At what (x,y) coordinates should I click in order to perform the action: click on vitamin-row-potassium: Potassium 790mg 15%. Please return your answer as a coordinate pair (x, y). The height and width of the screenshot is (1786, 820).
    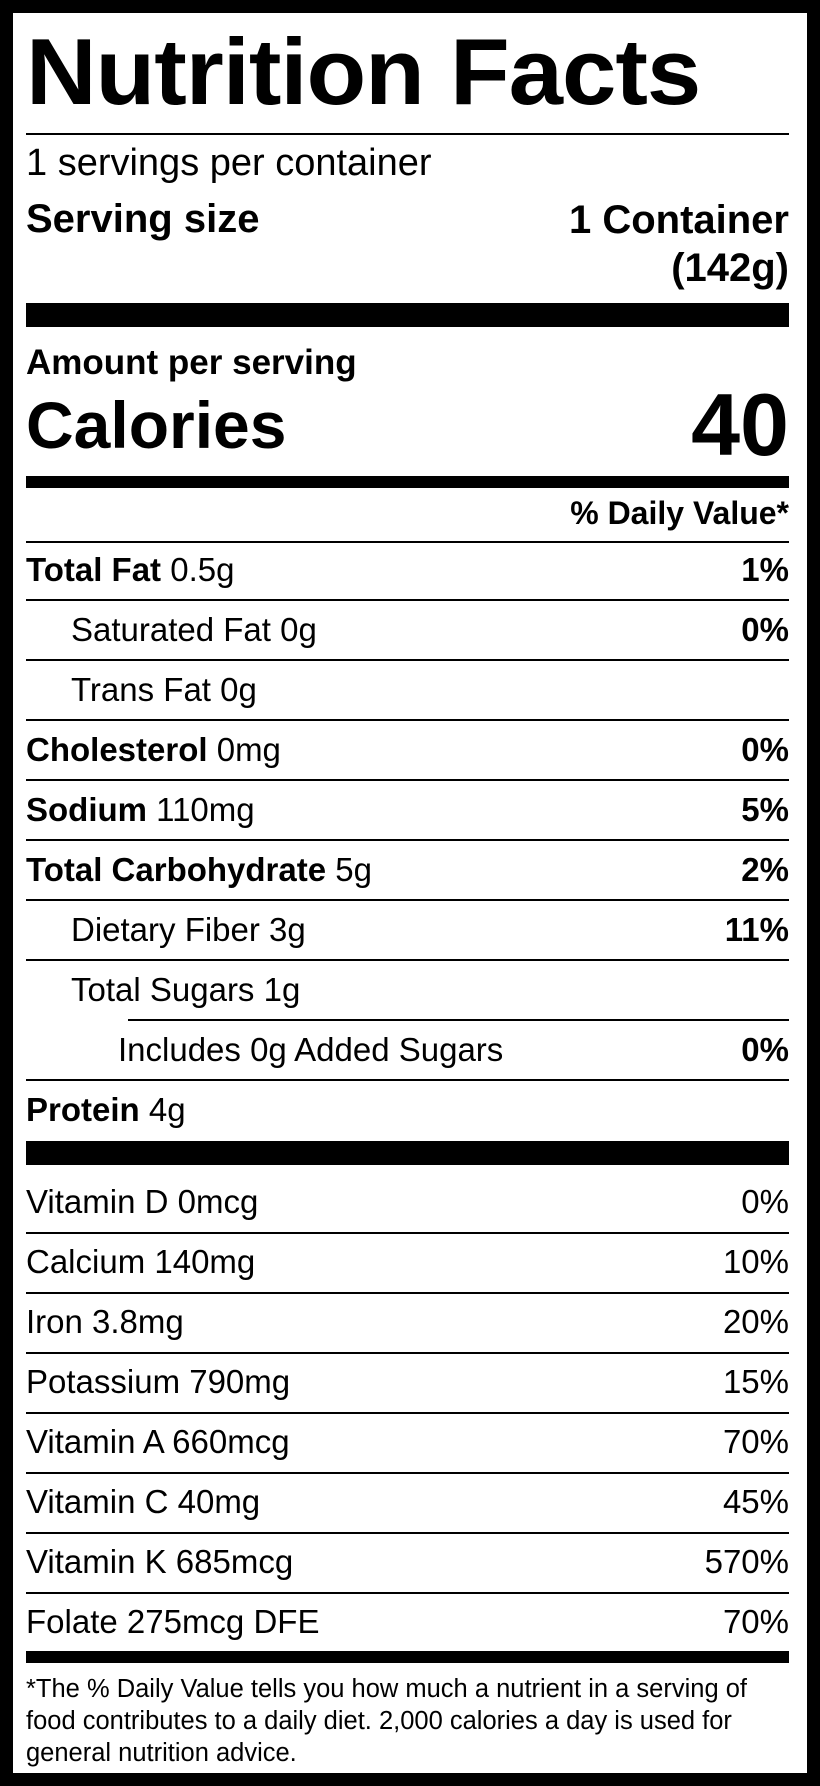
    Looking at the image, I should click on (407, 1382).